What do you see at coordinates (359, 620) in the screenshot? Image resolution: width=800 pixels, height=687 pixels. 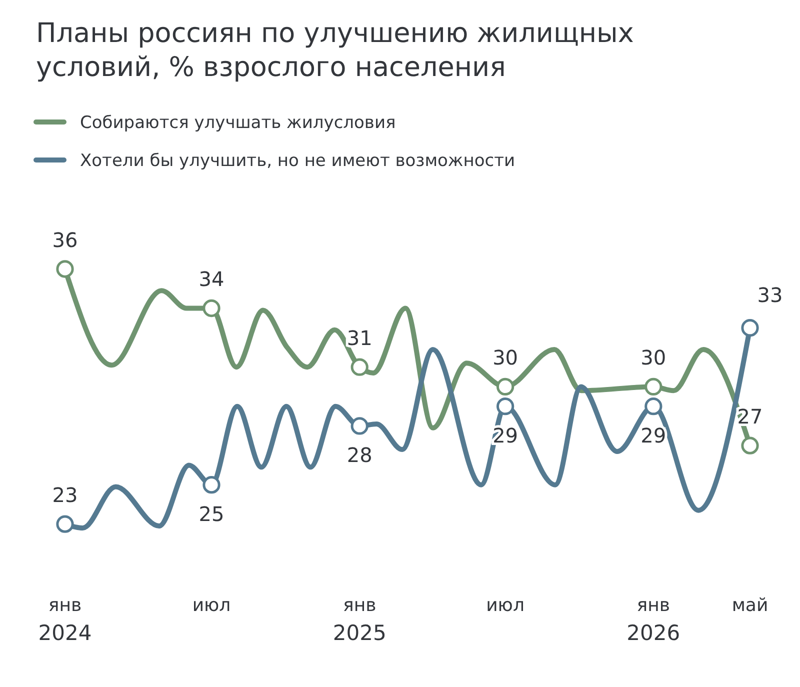 I see `x-tick-label: янв 2025` at bounding box center [359, 620].